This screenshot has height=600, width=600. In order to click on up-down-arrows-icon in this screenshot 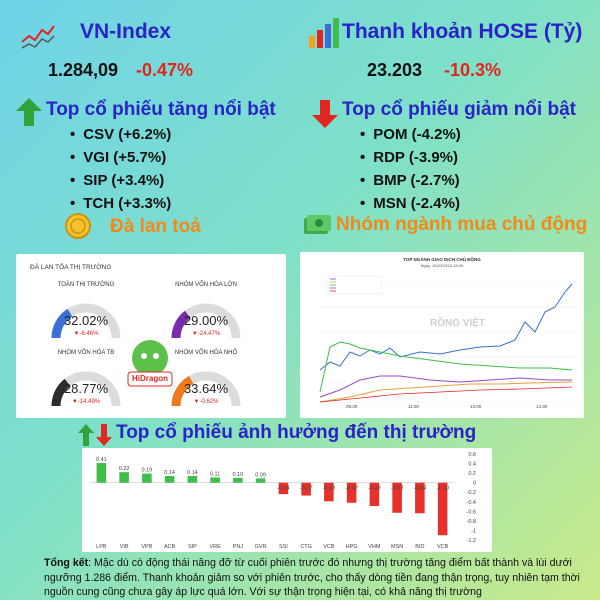, I will do `click(95, 435)`.